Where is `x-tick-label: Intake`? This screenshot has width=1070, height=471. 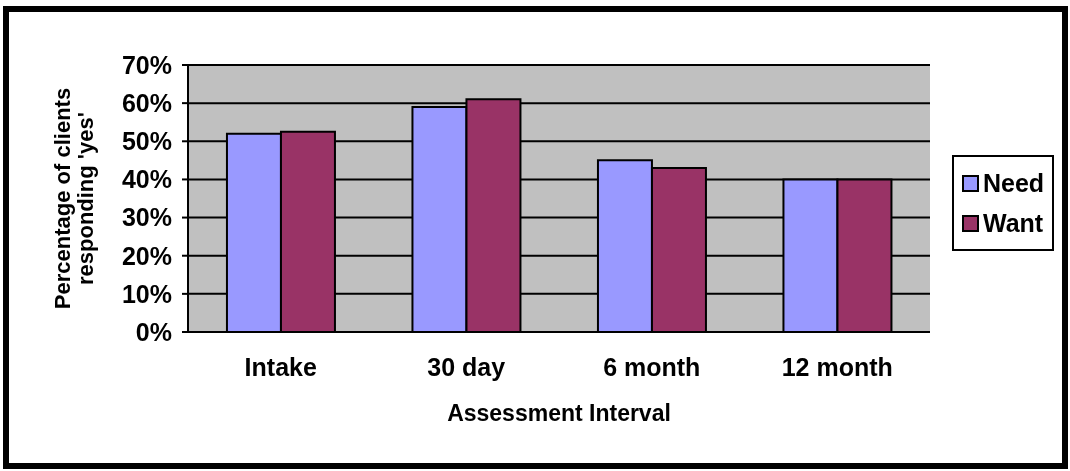
x-tick-label: Intake is located at coordinates (280, 366).